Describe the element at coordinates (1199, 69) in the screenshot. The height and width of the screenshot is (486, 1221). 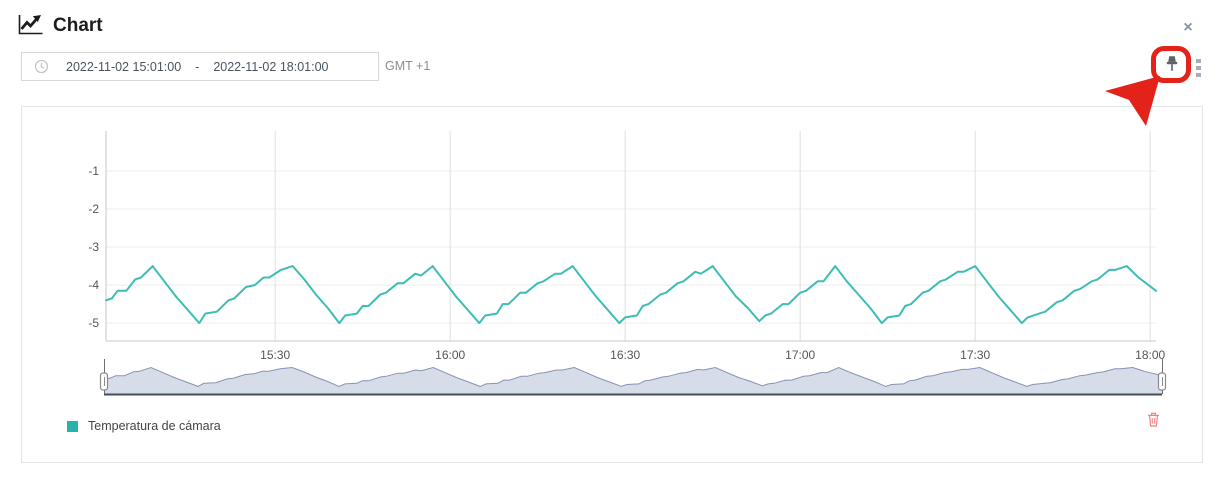
I see `more-options-icon` at that location.